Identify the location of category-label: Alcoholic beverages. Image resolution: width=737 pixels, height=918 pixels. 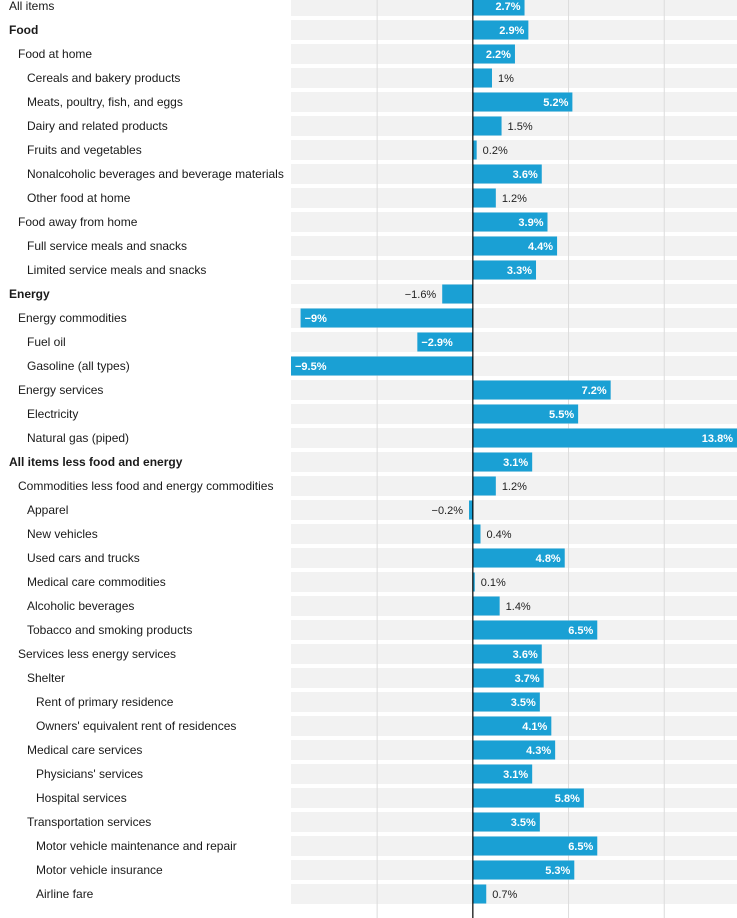
(80, 606).